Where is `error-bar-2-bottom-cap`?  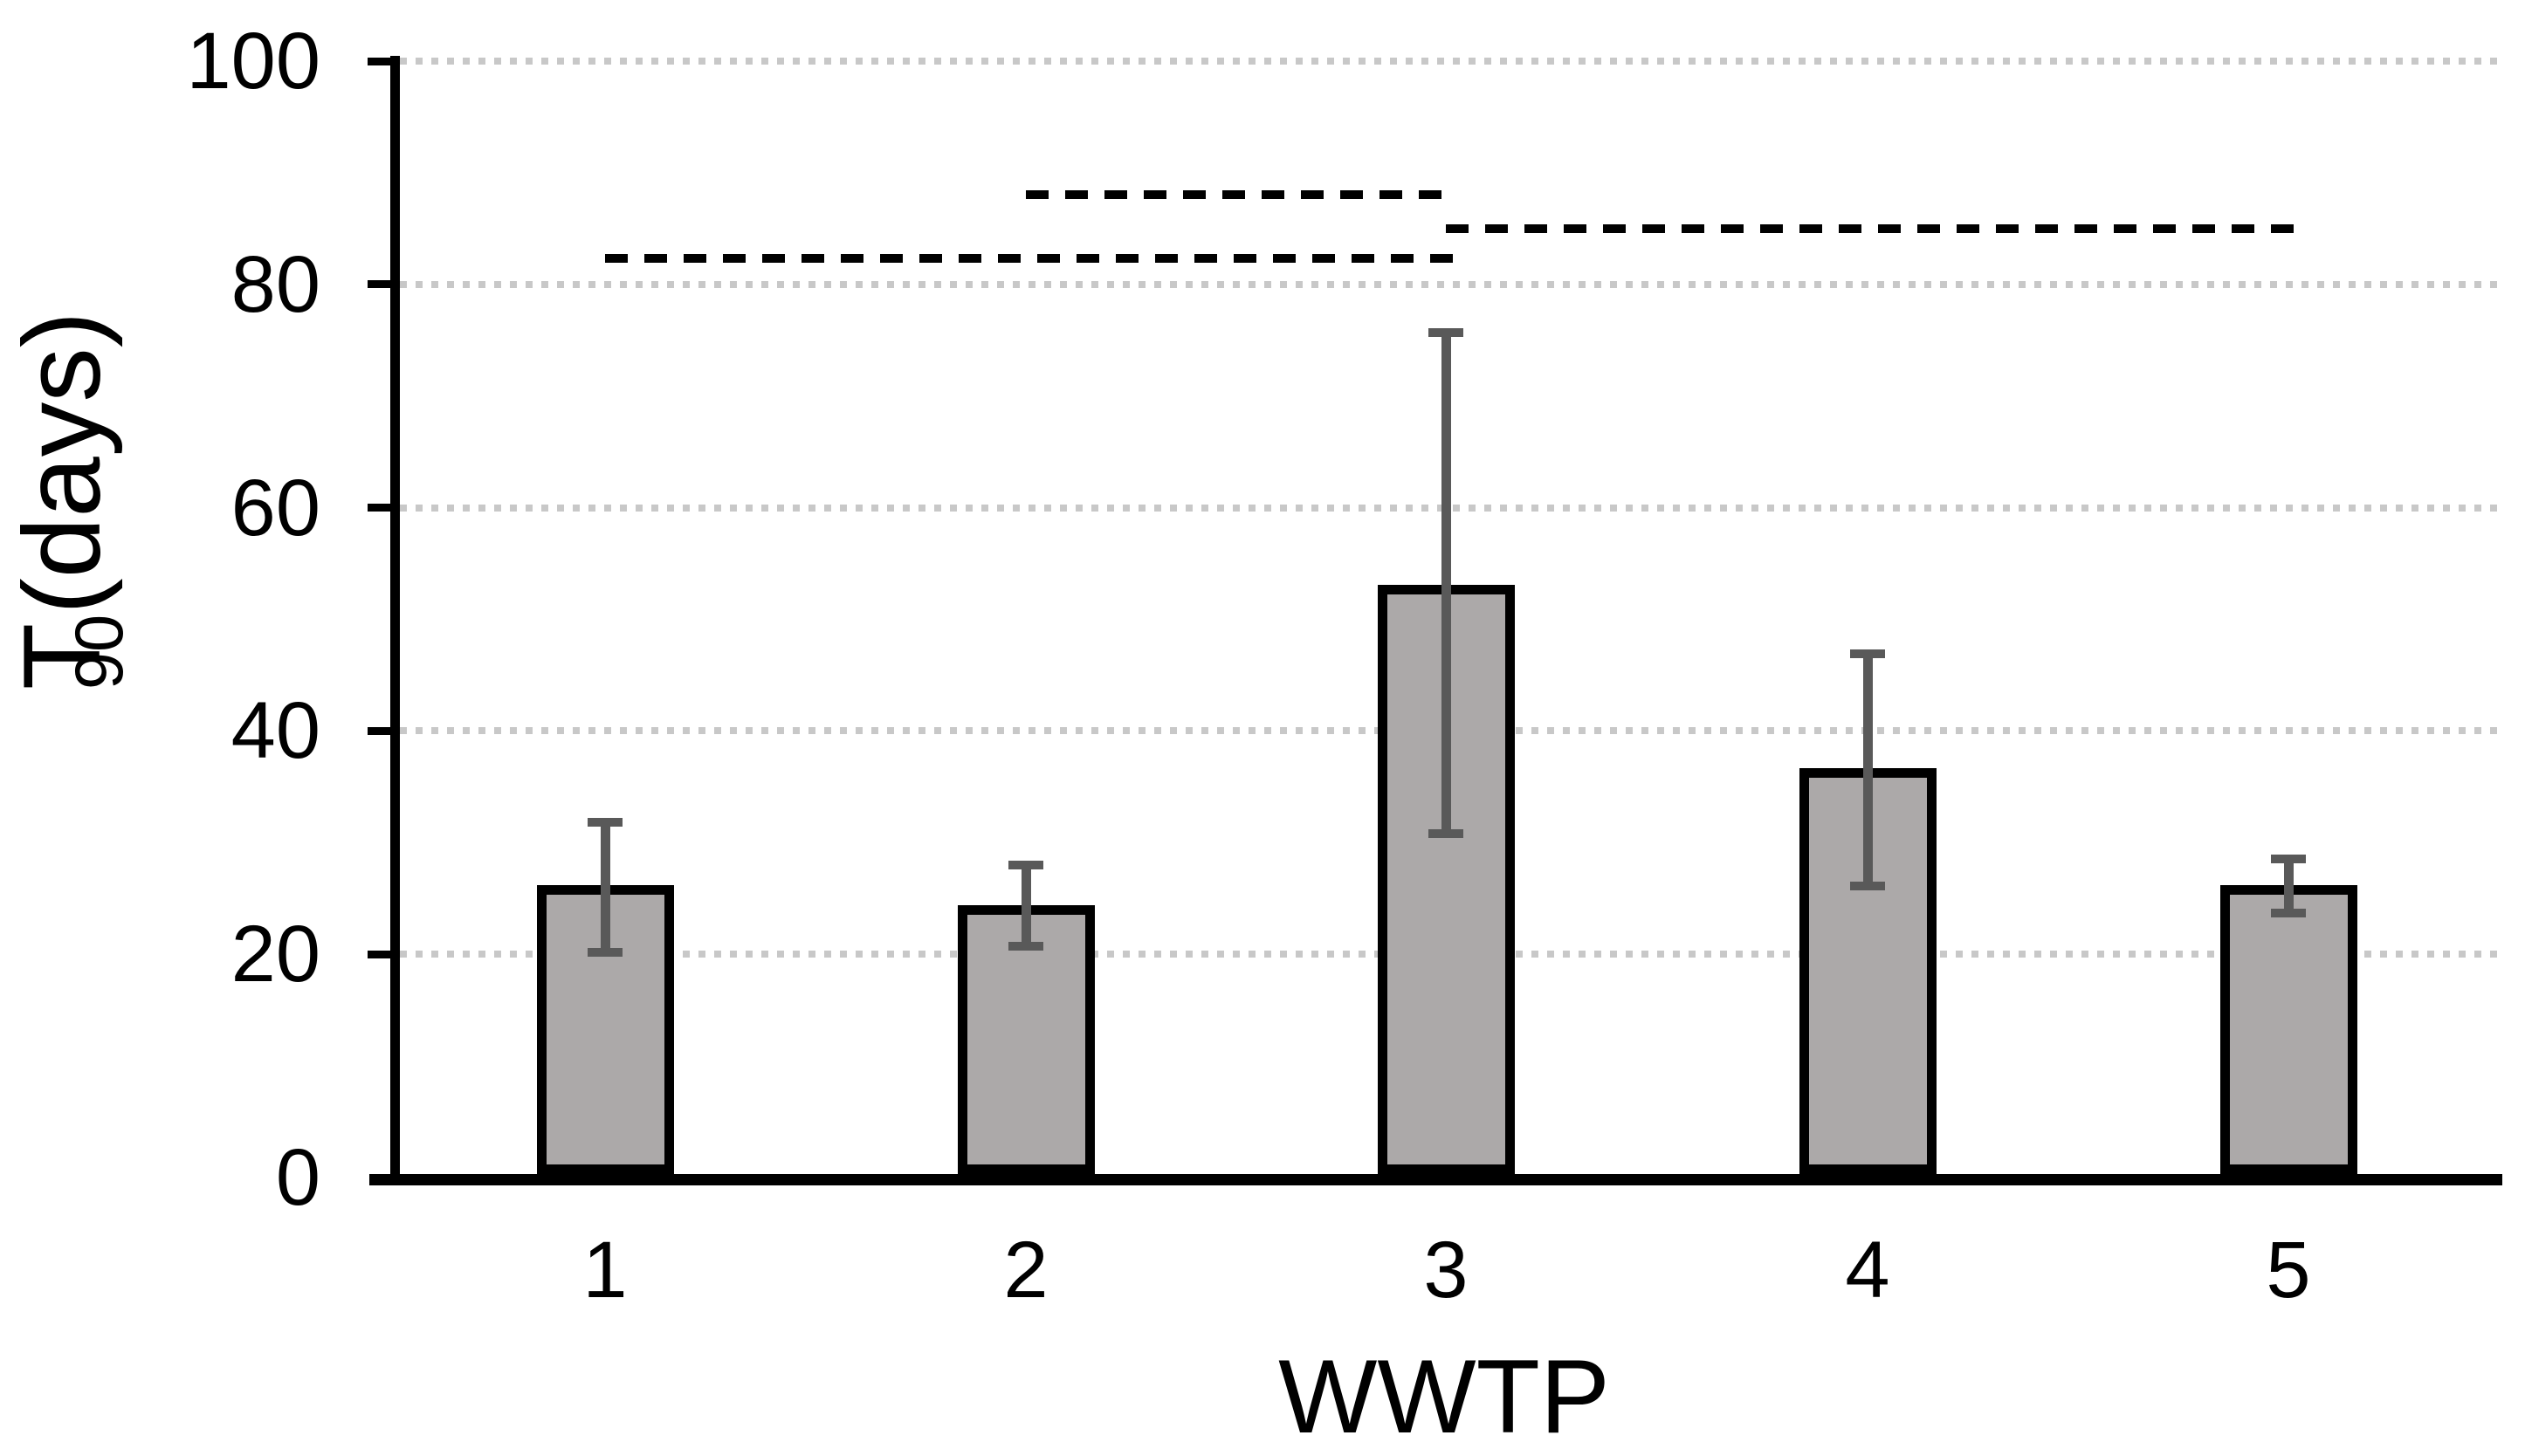 error-bar-2-bottom-cap is located at coordinates (1025, 946).